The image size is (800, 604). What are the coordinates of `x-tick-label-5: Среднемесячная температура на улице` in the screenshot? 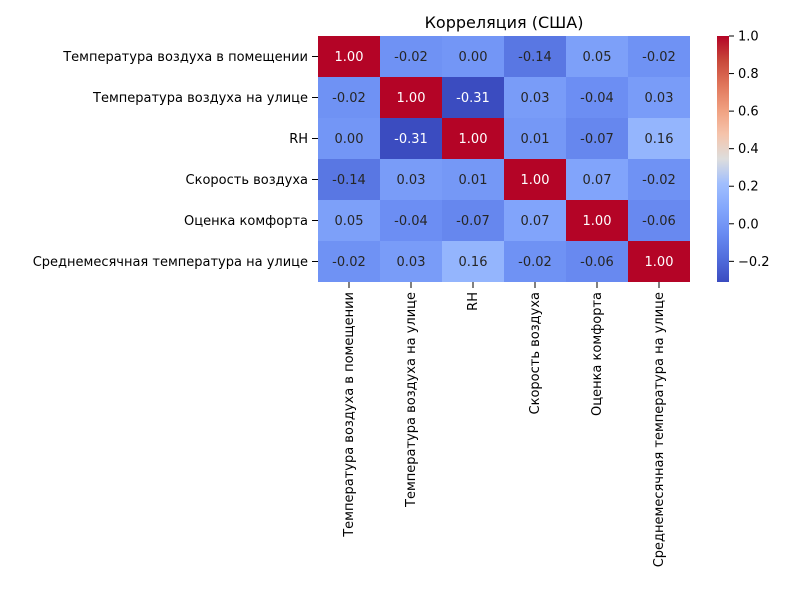 It's located at (659, 429).